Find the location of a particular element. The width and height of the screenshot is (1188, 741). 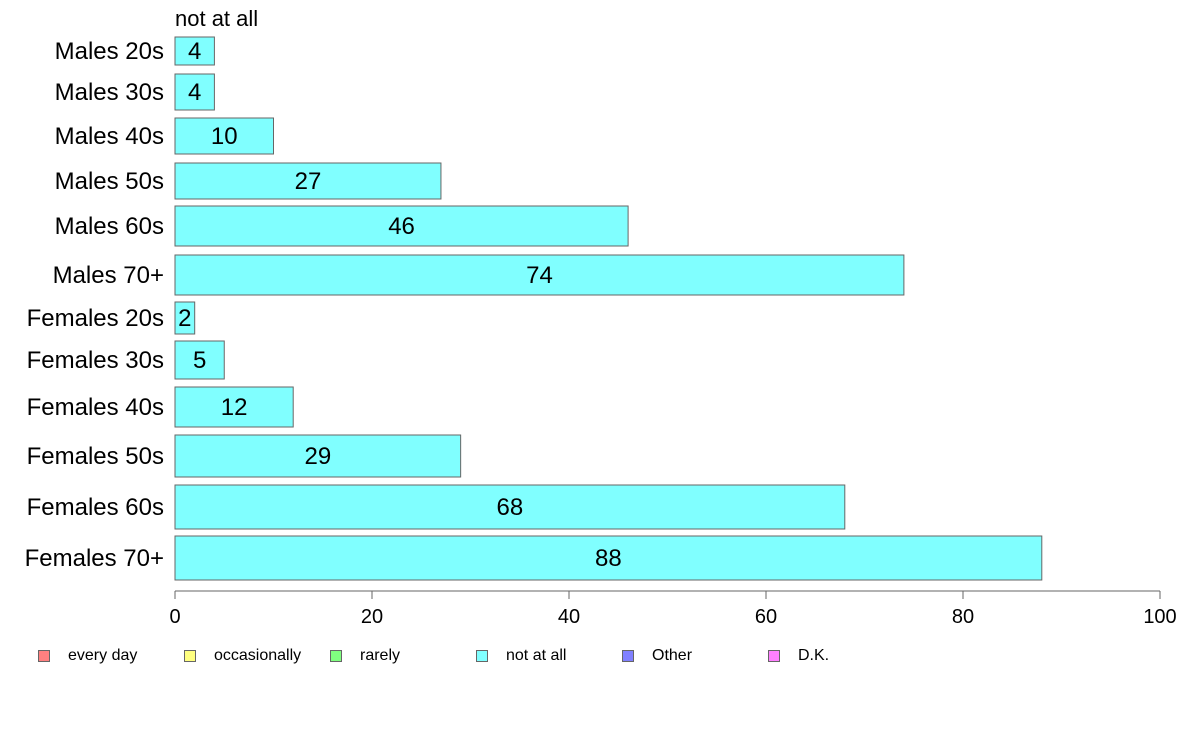

x-tick-label: 40 is located at coordinates (569, 617).